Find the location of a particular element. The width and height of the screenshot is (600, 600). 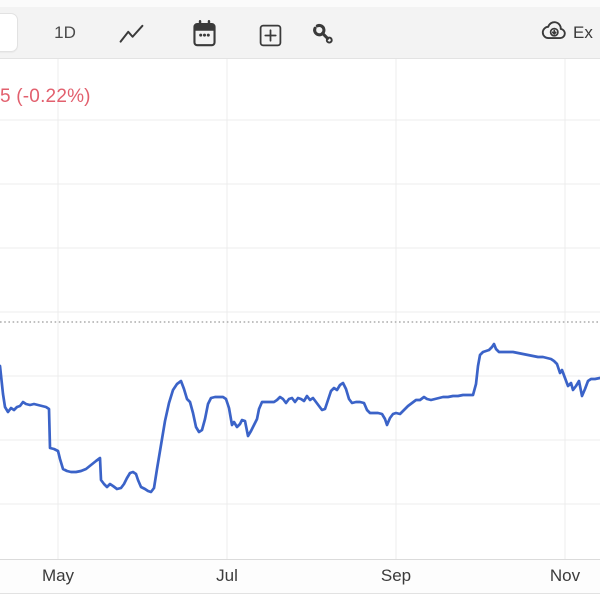

compare-add-button is located at coordinates (270, 35).